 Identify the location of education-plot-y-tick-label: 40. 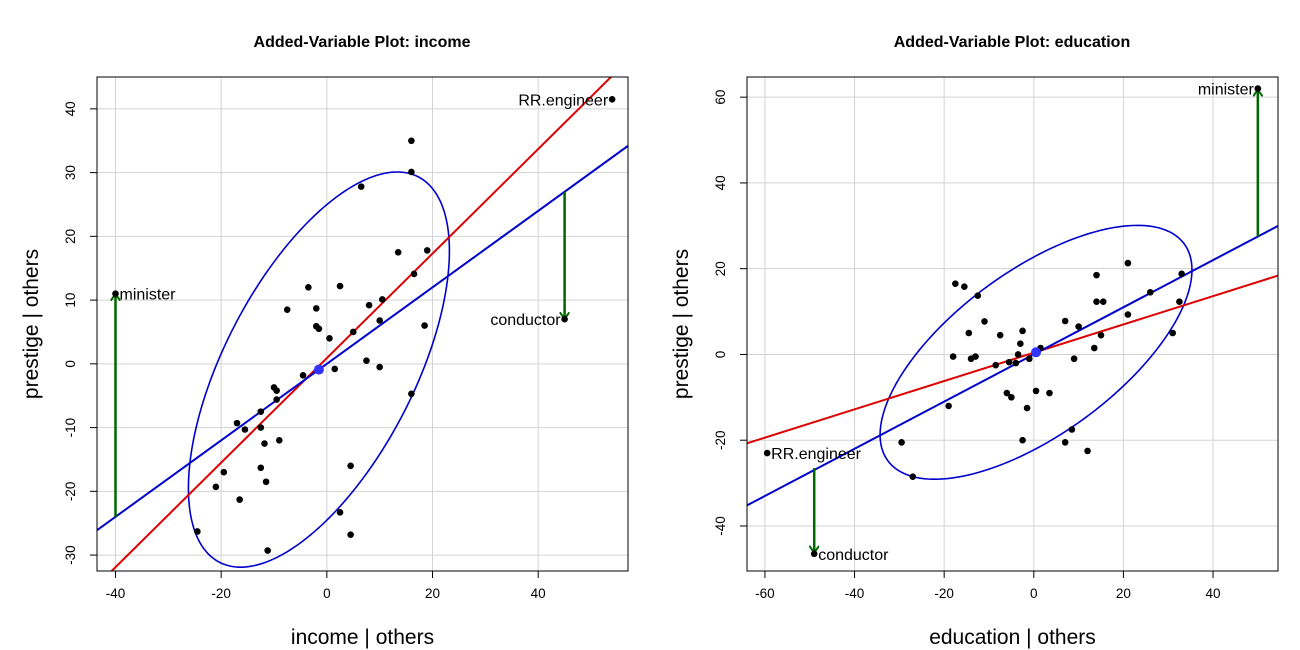
(720, 182).